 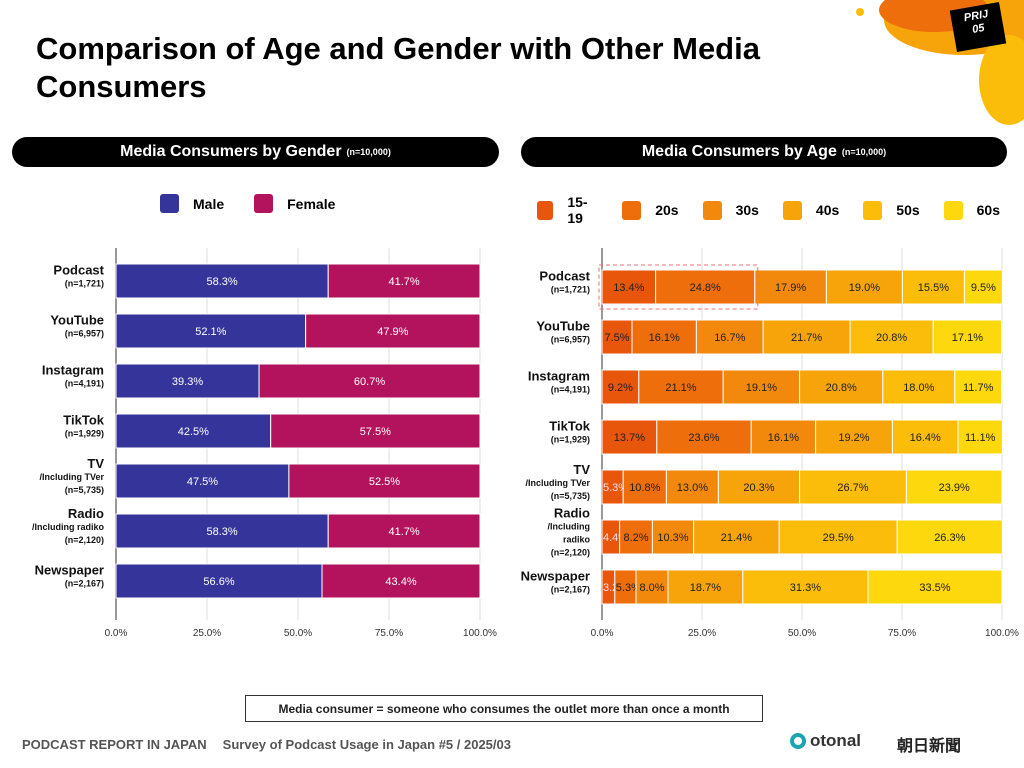 What do you see at coordinates (705, 588) in the screenshot?
I see `data-label: 18.7%` at bounding box center [705, 588].